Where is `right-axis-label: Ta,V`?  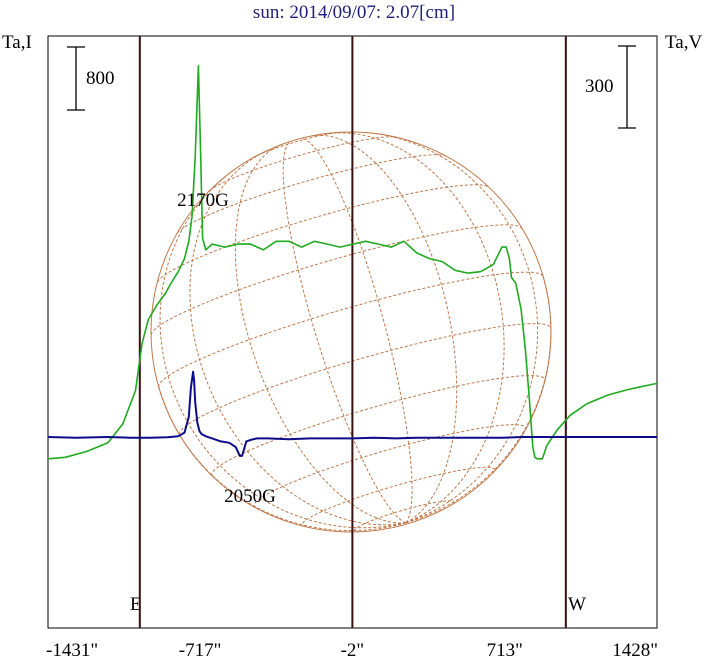
right-axis-label: Ta,V is located at coordinates (684, 42).